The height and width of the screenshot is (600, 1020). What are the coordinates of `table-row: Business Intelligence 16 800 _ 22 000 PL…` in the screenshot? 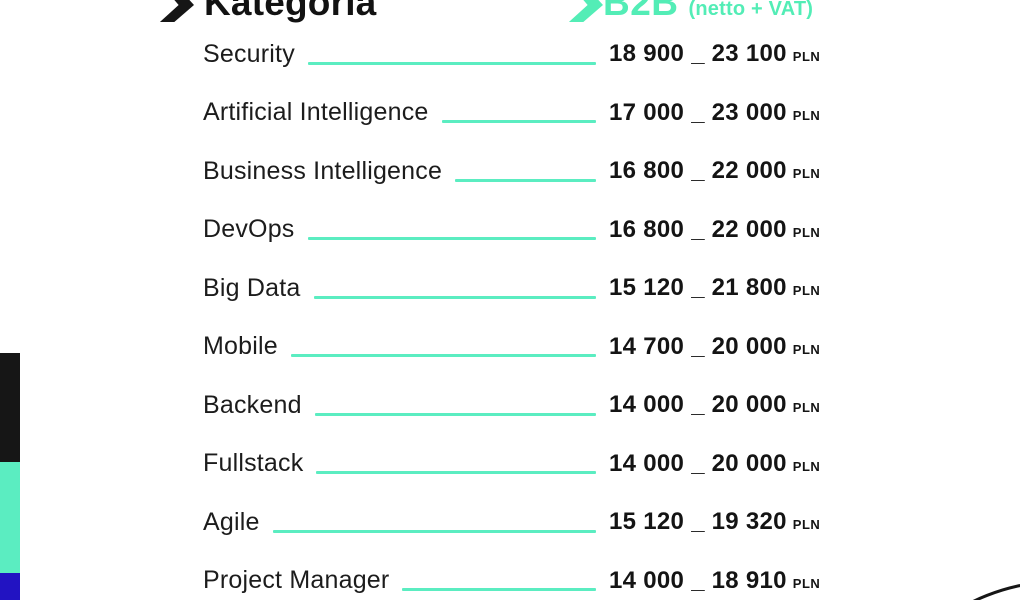 It's located at (527, 171).